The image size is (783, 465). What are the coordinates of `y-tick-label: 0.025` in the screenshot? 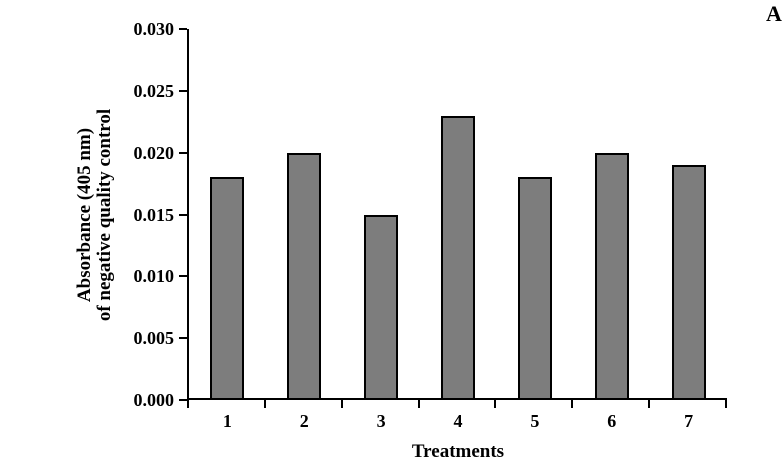 It's located at (154, 90).